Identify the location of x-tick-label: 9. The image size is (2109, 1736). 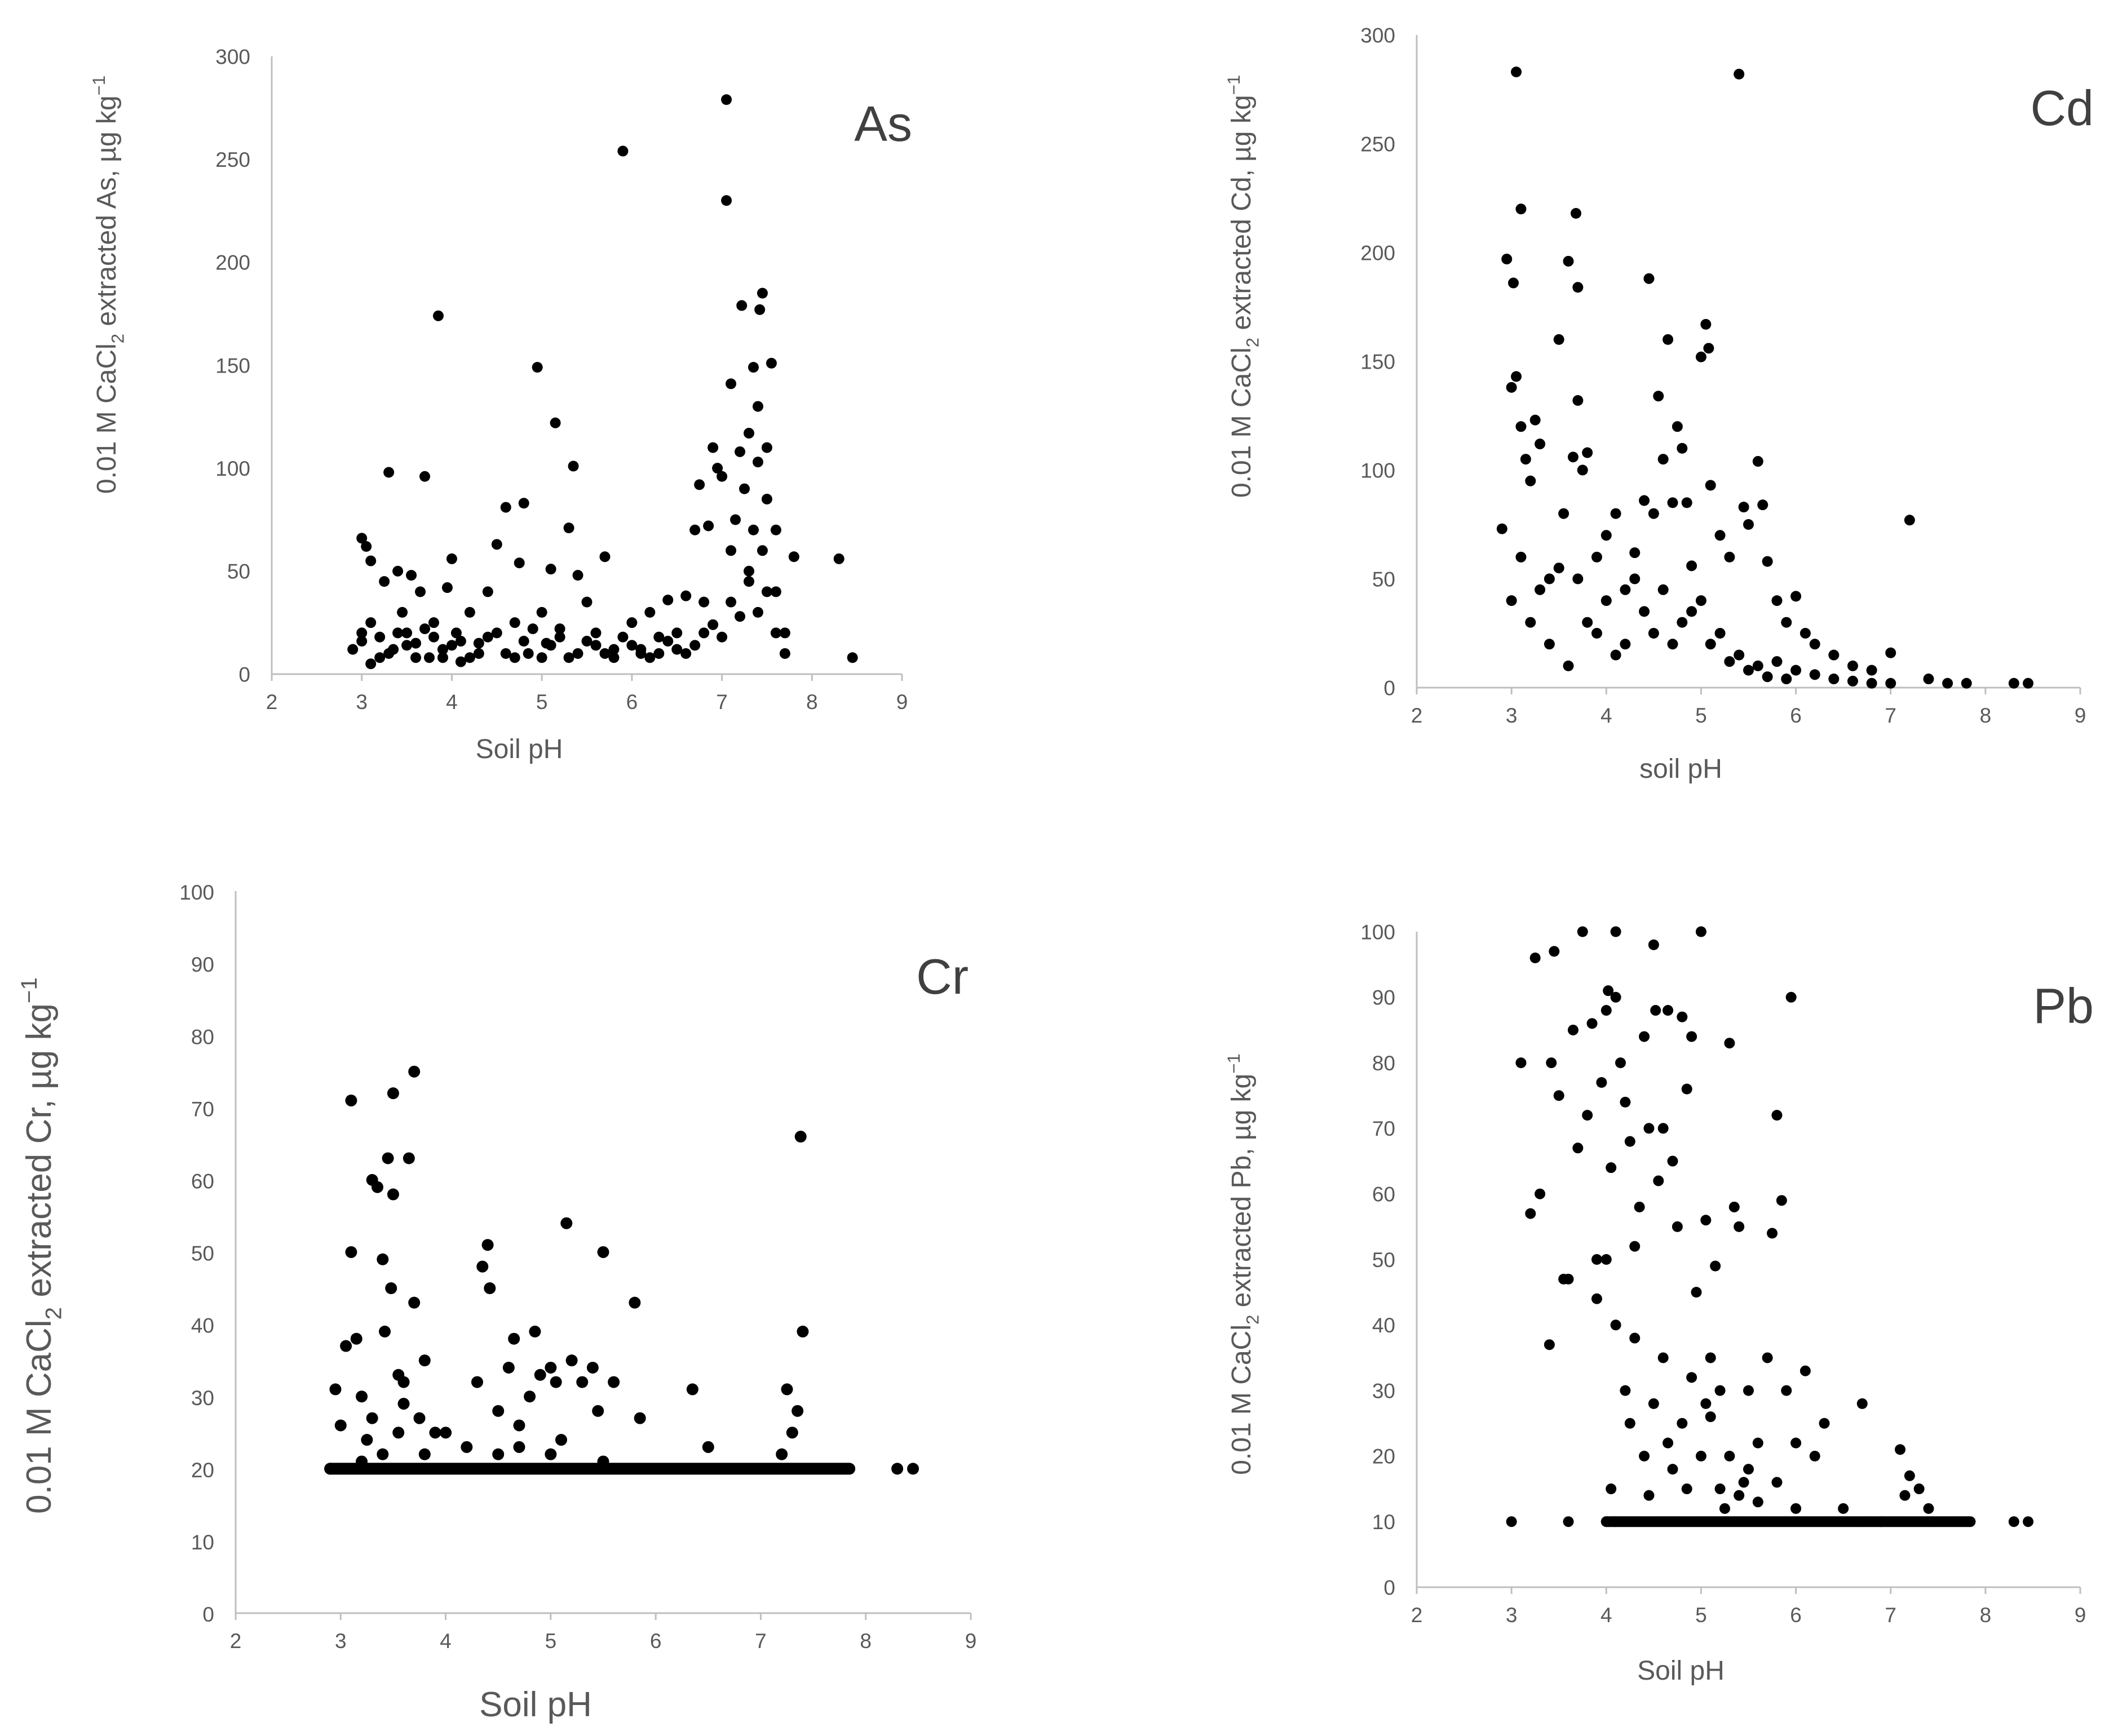
(2080, 715).